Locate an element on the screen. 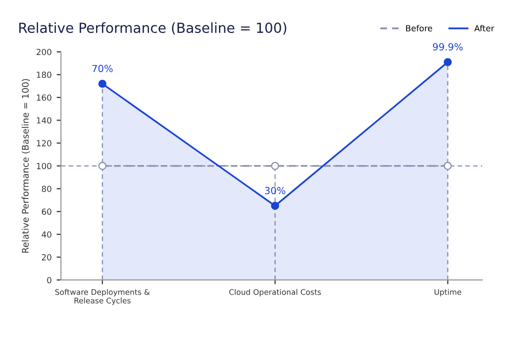 The width and height of the screenshot is (512, 341). annotation: 99.9% is located at coordinates (447, 46).